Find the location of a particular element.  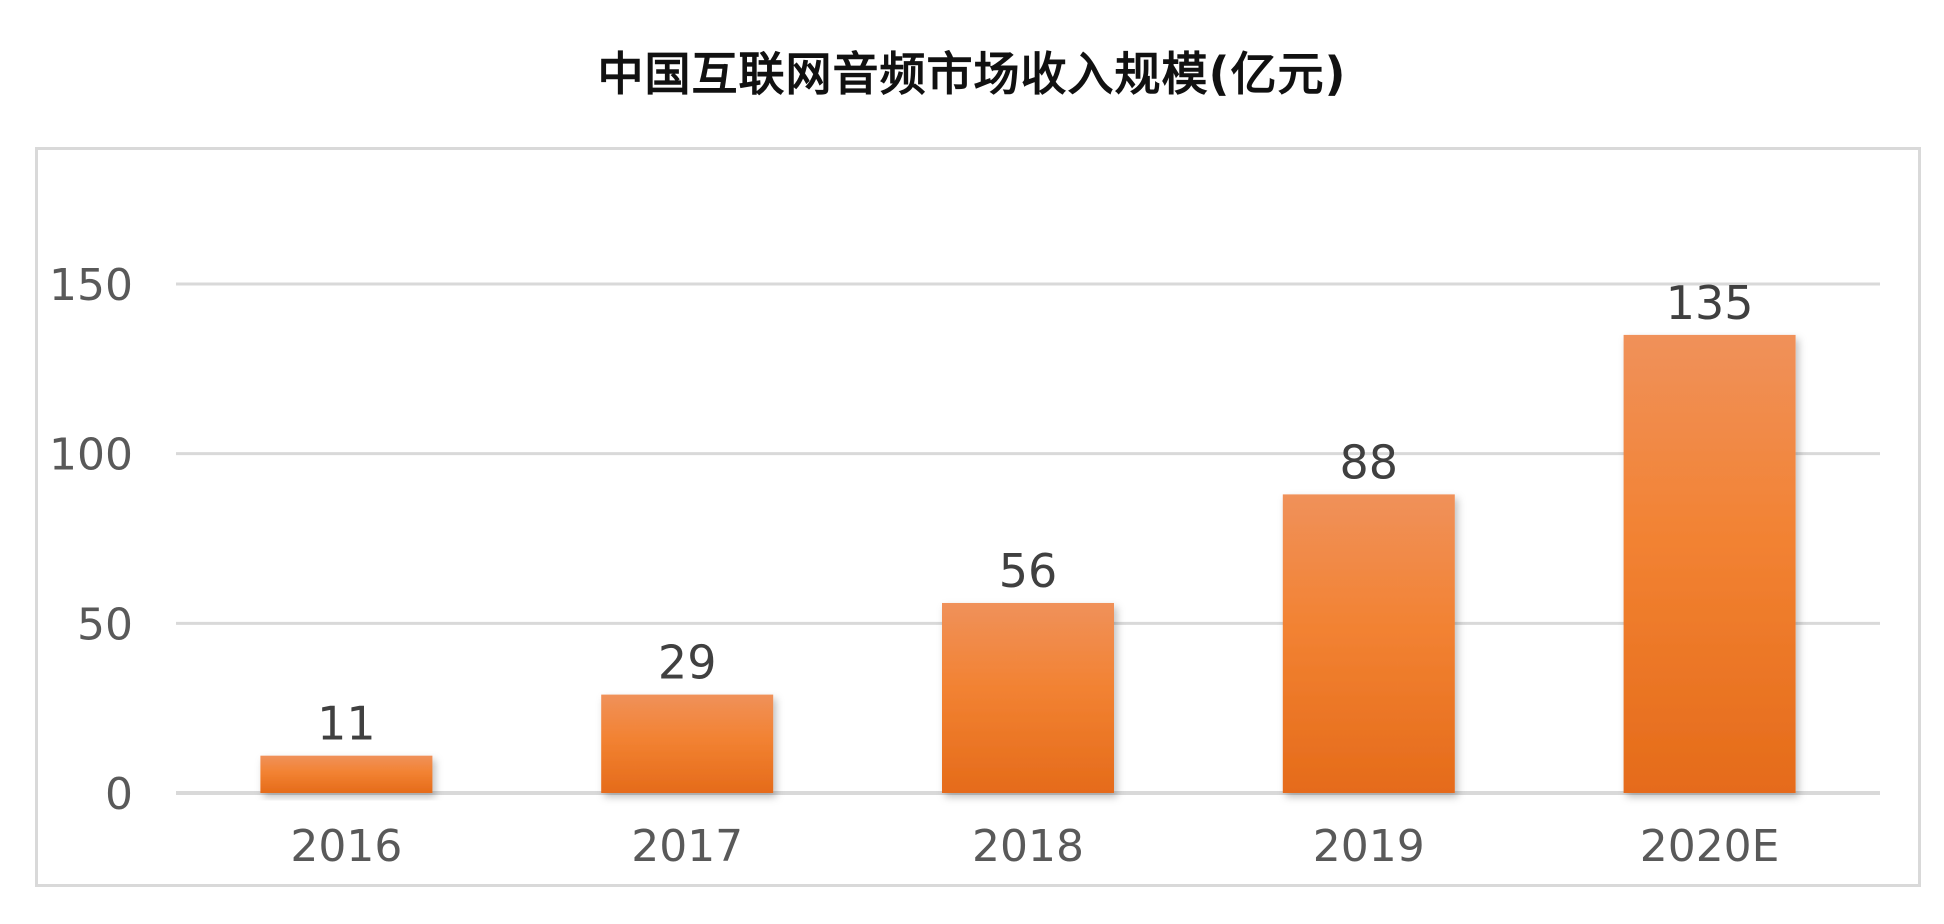

x-tick-label-2020E: 2020E is located at coordinates (1710, 846).